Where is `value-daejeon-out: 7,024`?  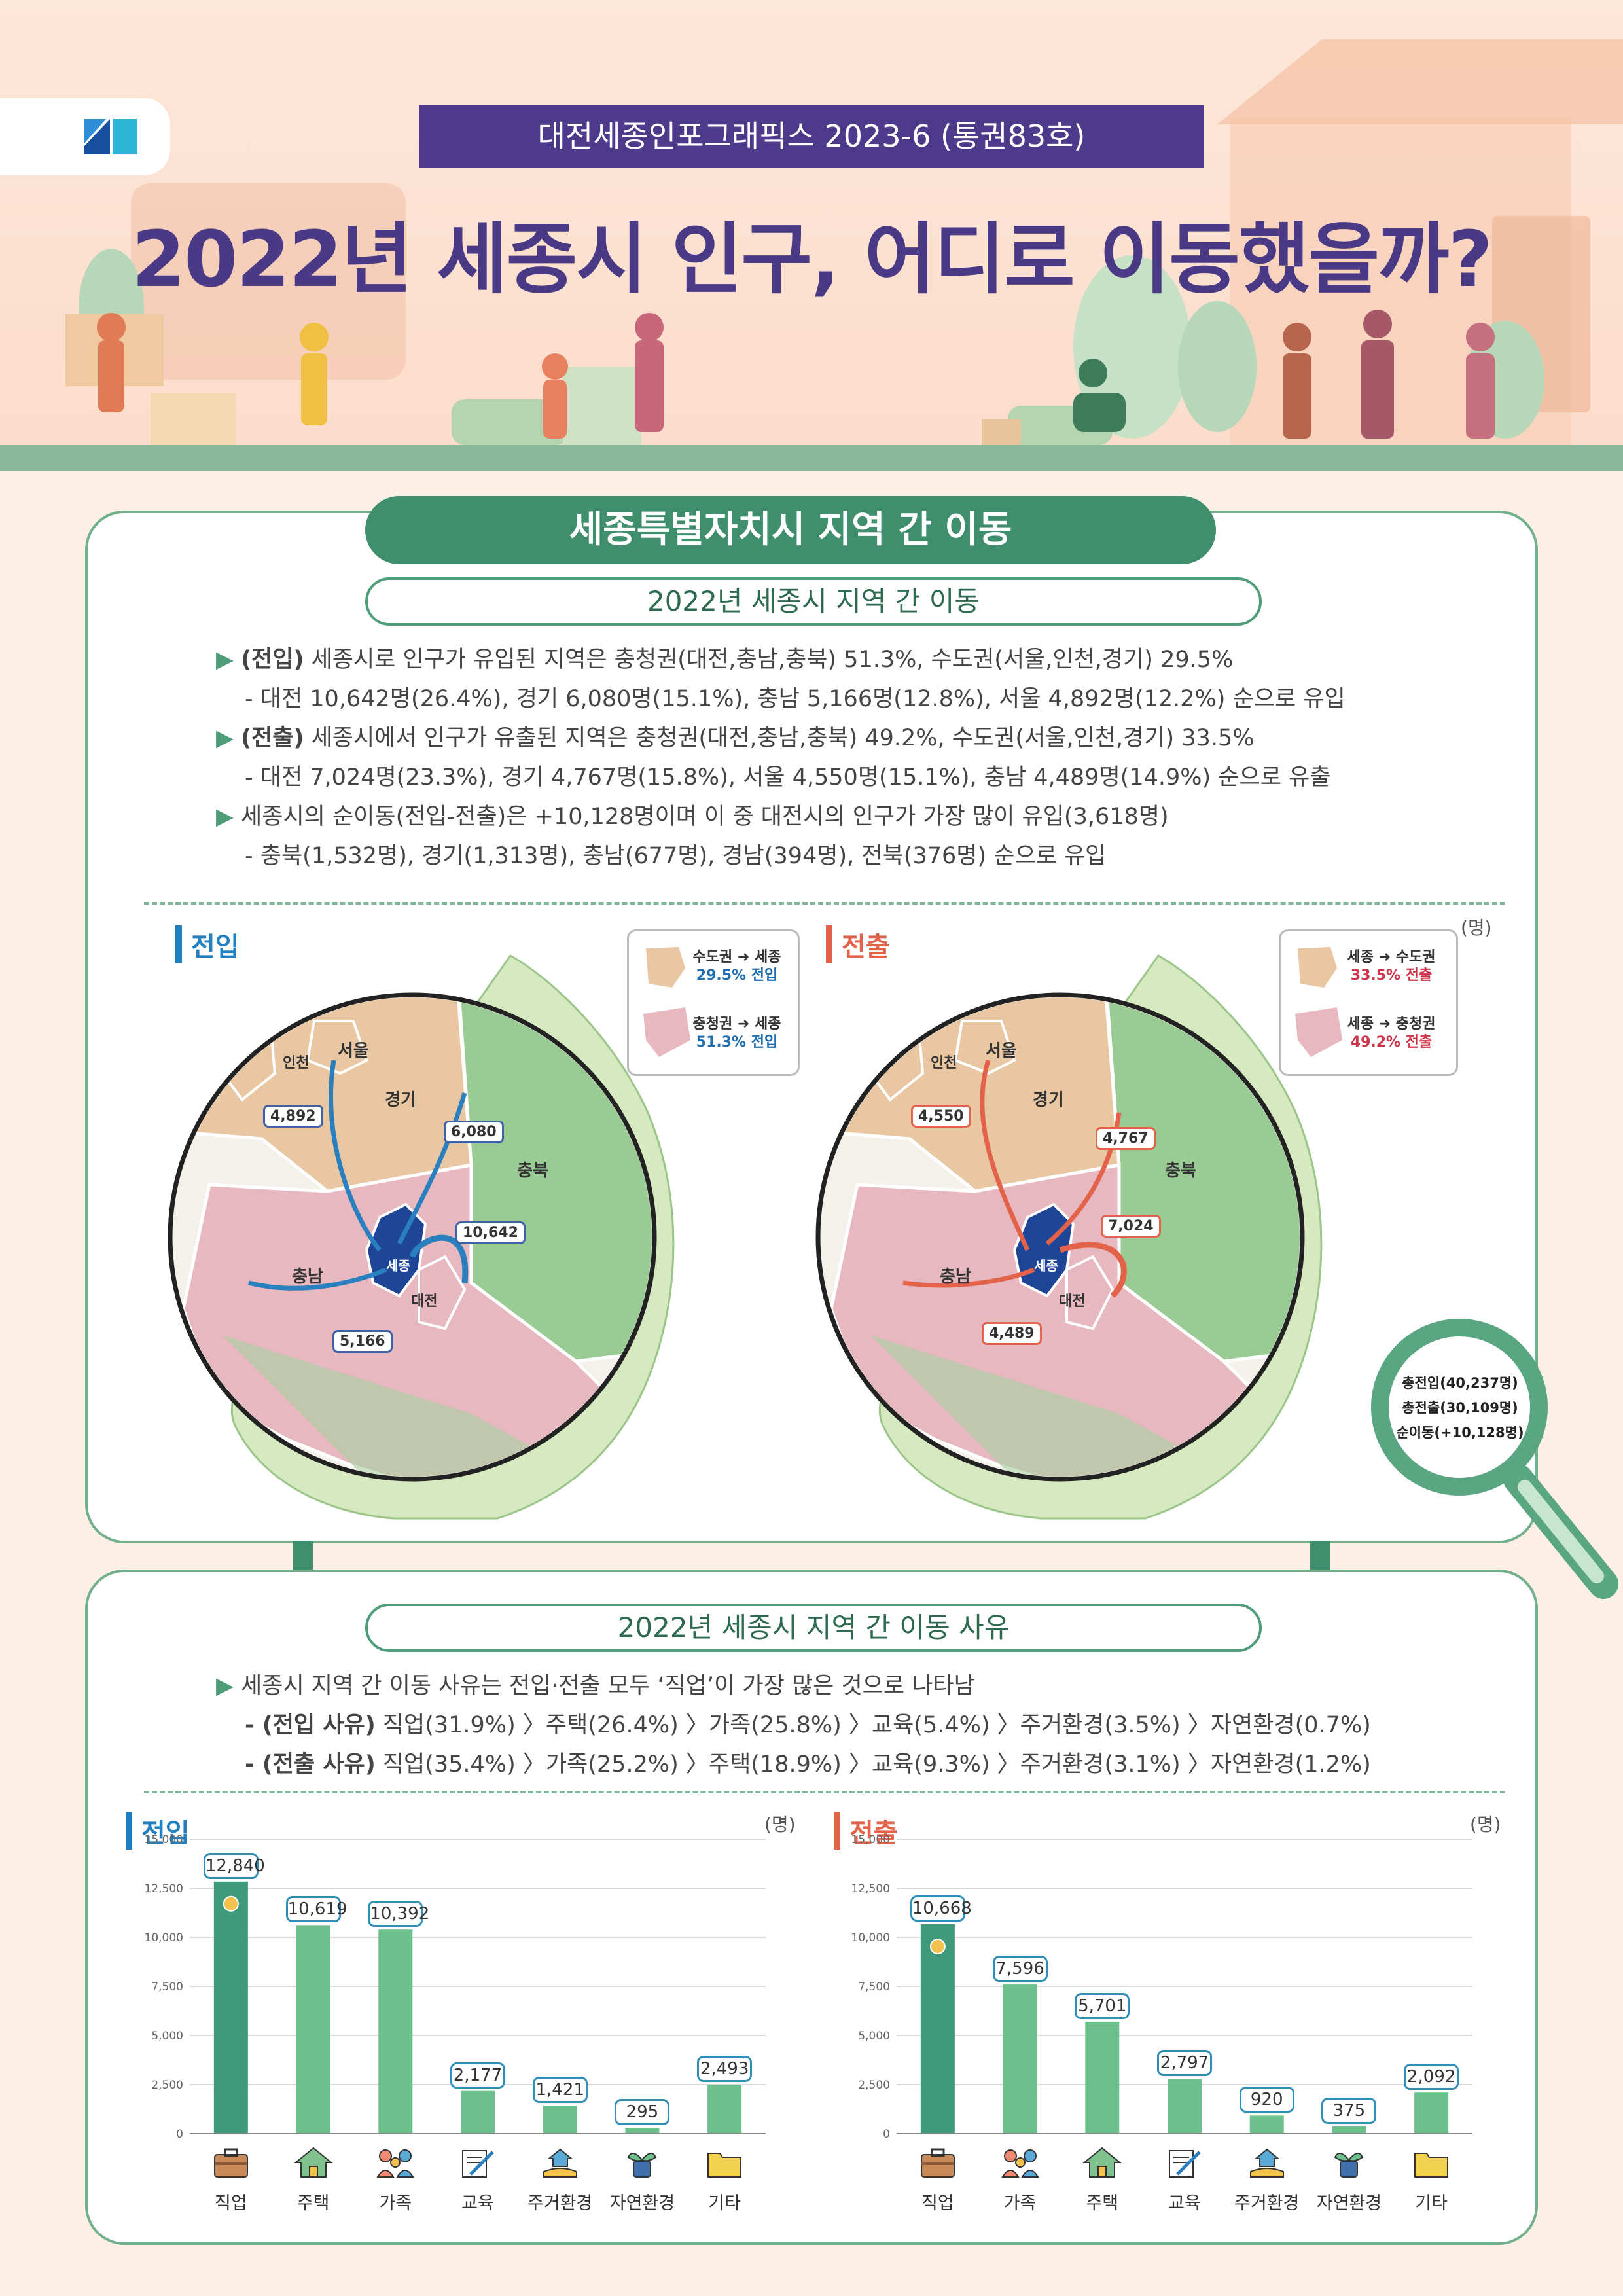
value-daejeon-out: 7,024 is located at coordinates (1131, 1226).